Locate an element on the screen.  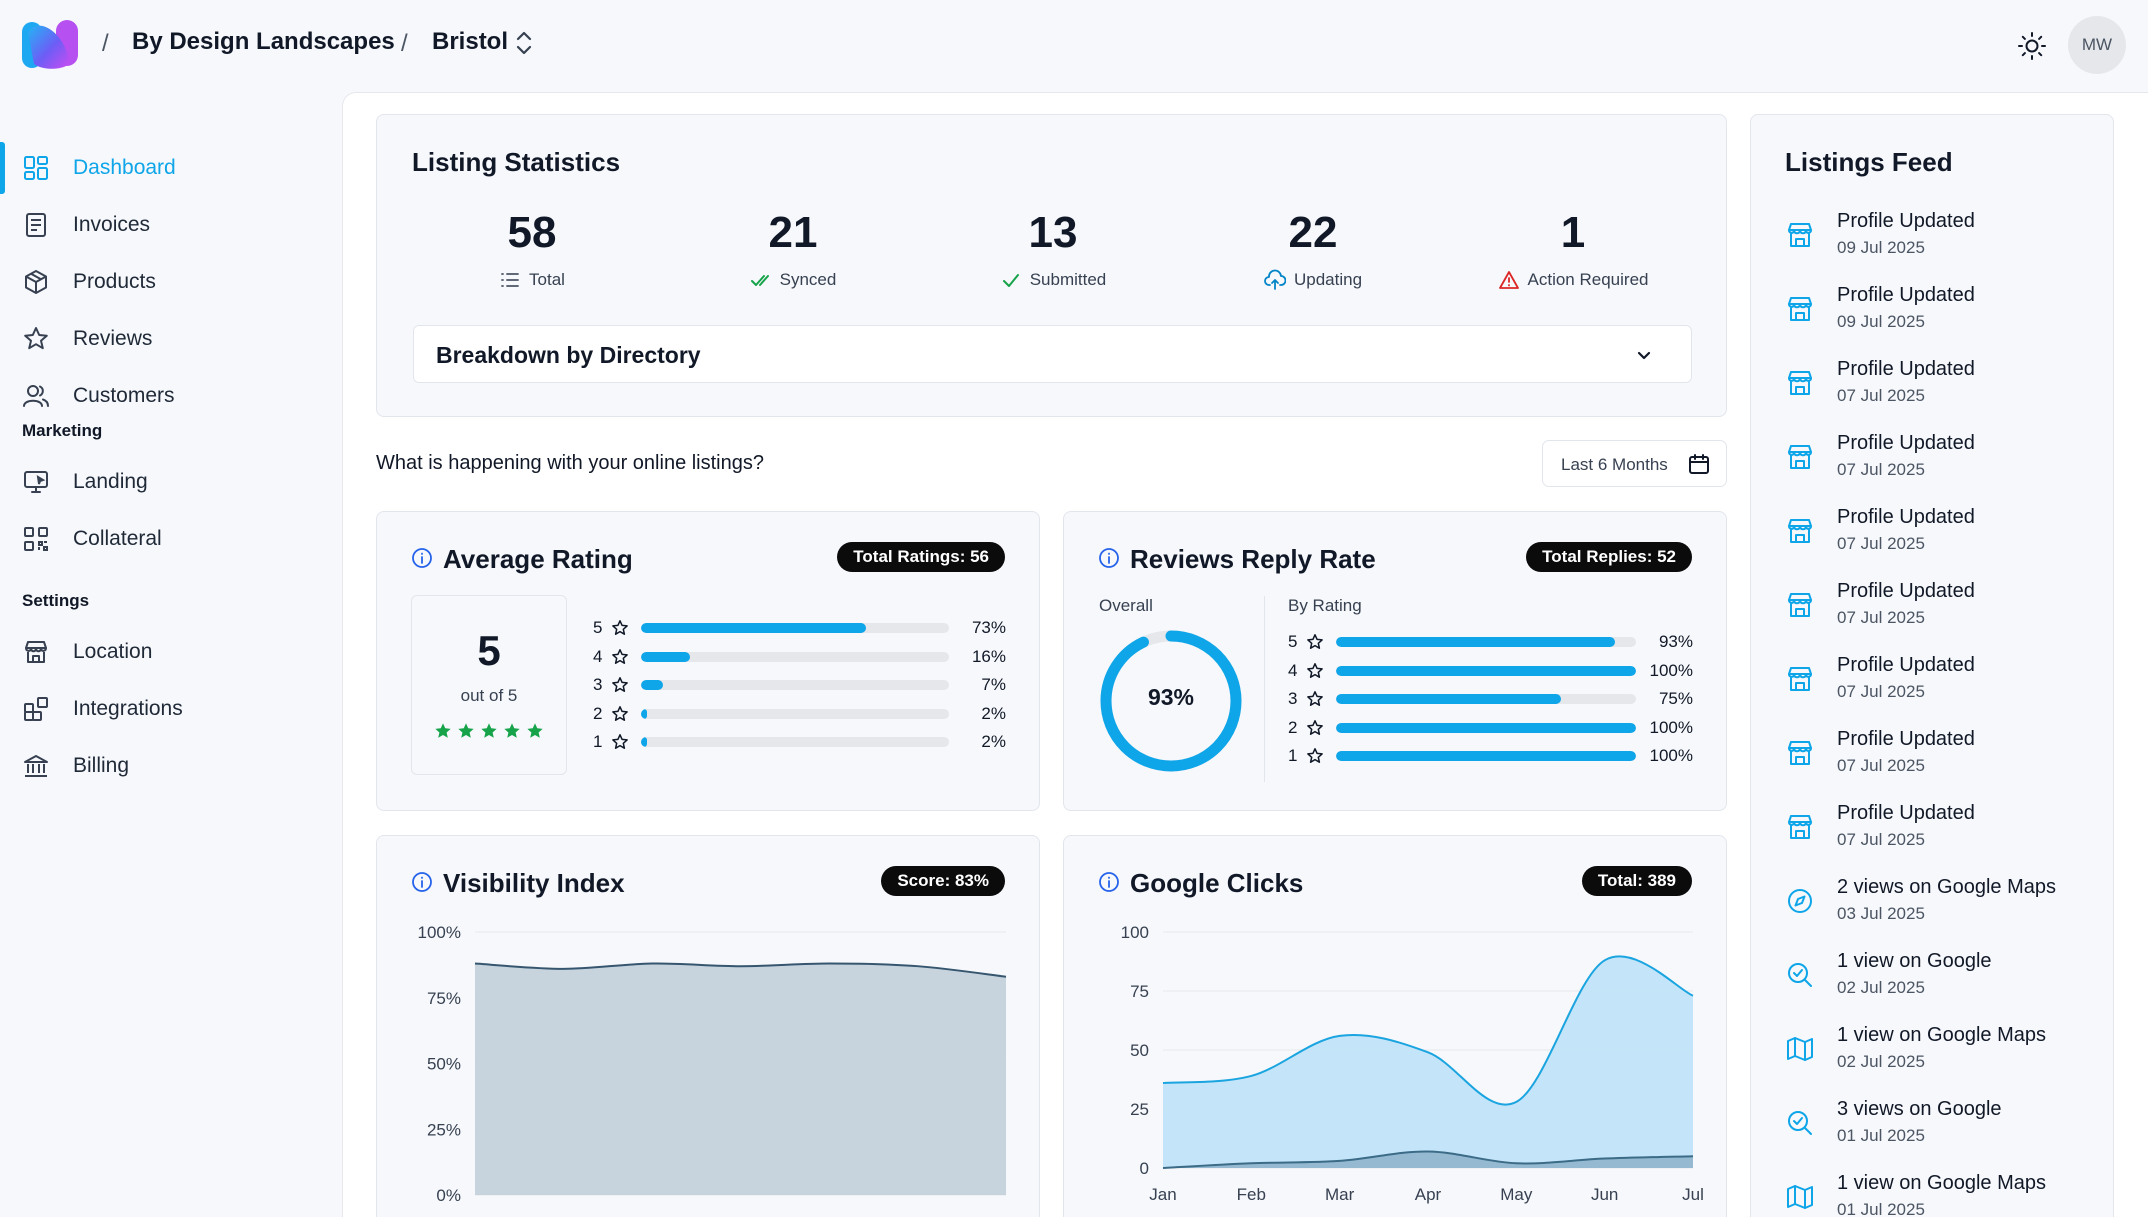
y-tick-label: 0% is located at coordinates (448, 1195).